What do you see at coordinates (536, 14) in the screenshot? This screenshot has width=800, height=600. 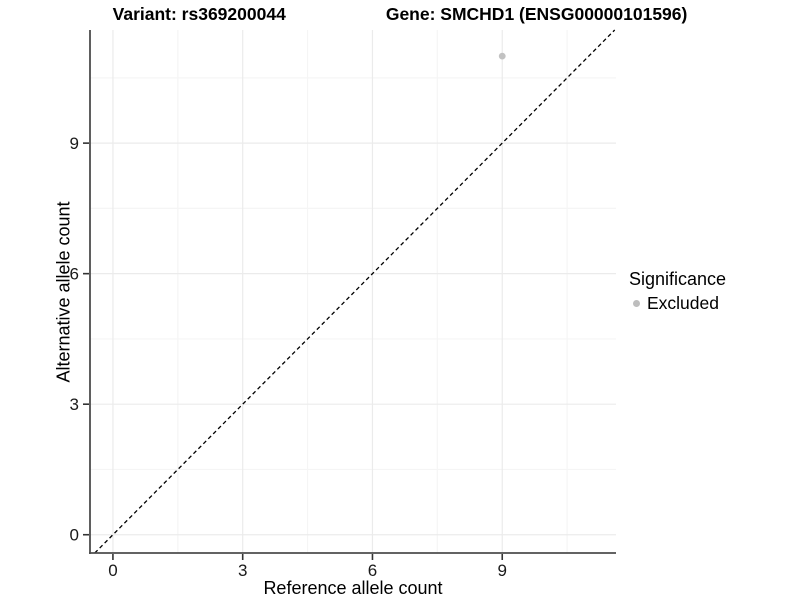 I see `plot-title-gene: Gene: SMCHD1 (ENSG00000101596)` at bounding box center [536, 14].